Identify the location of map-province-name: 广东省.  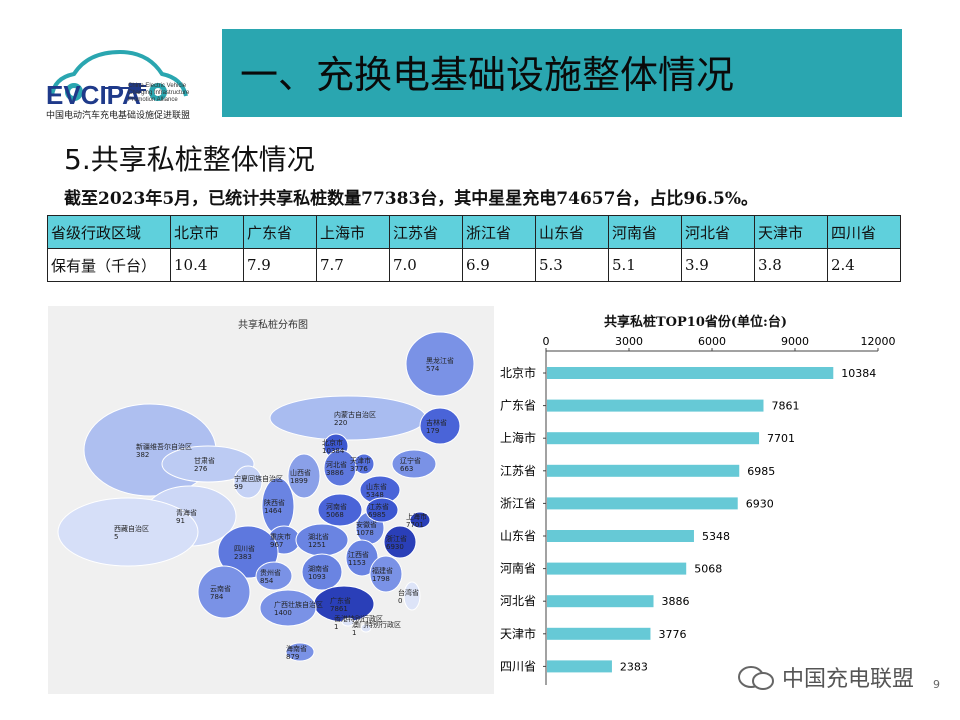
(340, 601).